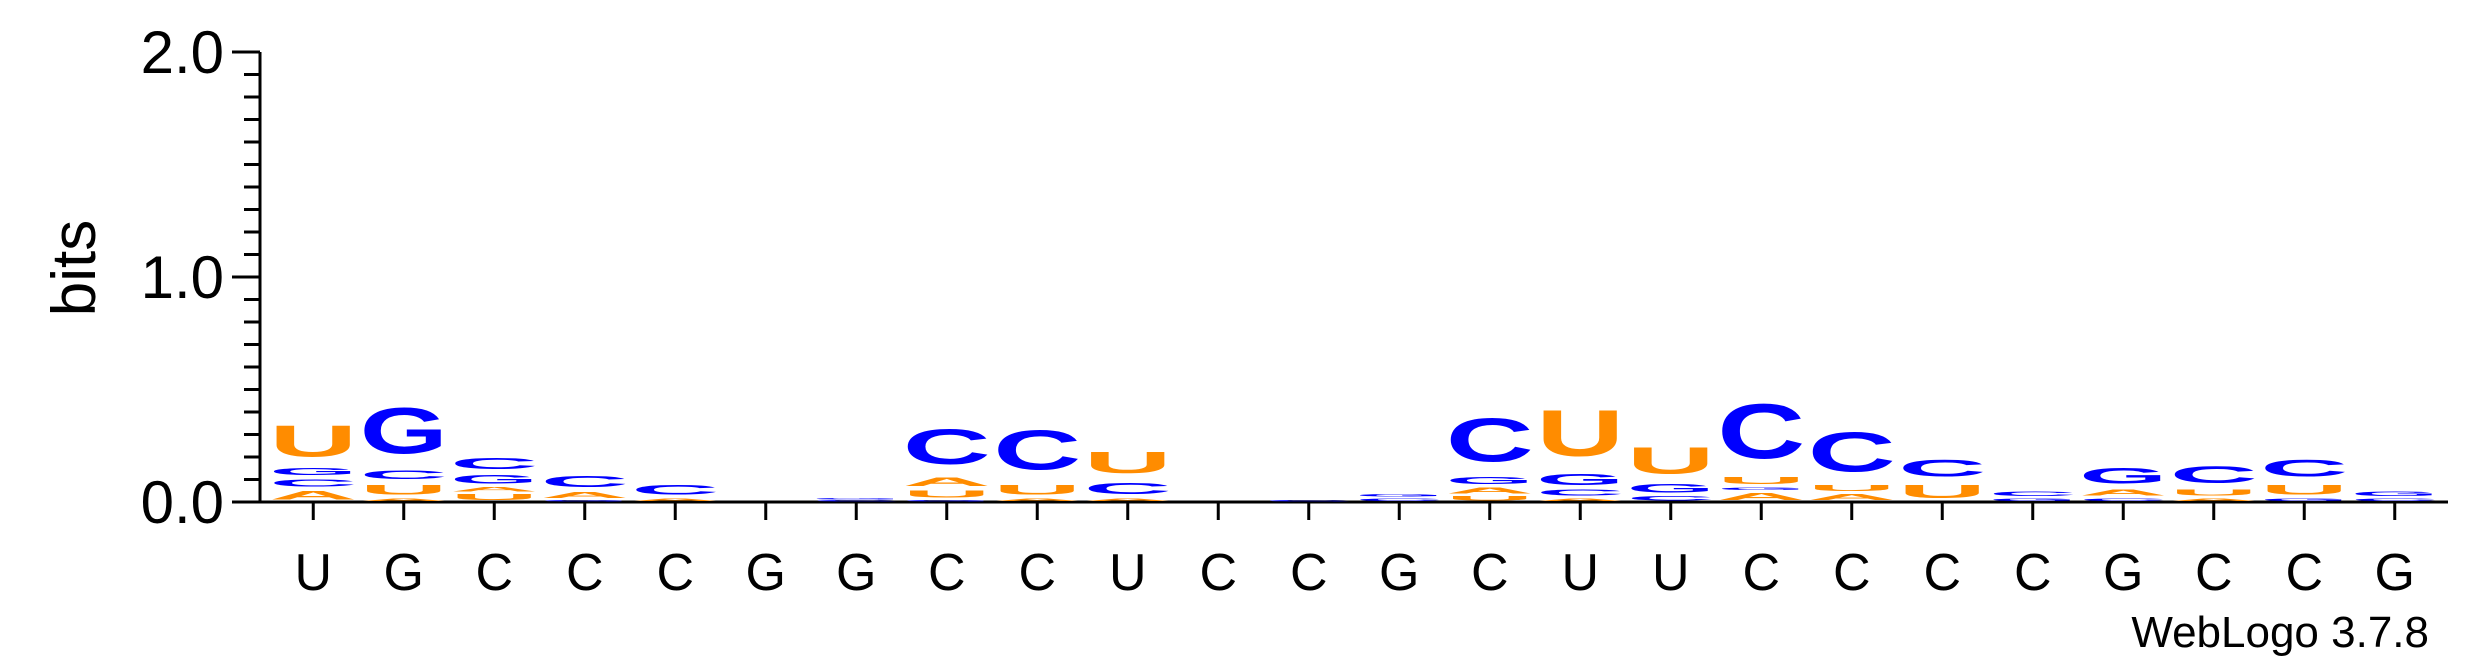  Describe the element at coordinates (182, 52) in the screenshot. I see `y-tick-label: 2.0` at that location.